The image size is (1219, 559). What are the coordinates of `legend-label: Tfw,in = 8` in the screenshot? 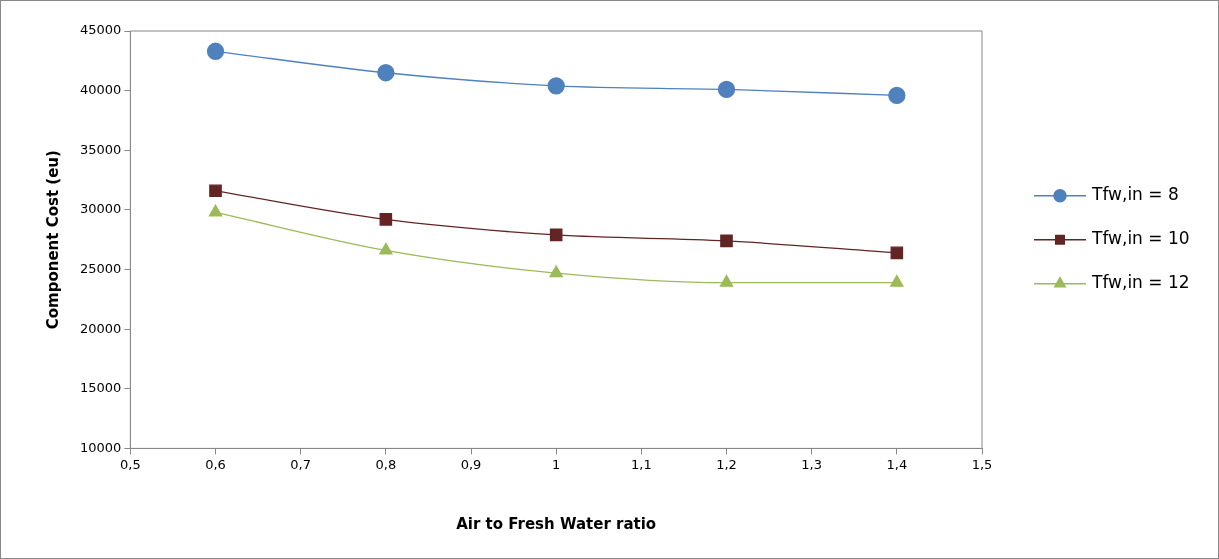 It's located at (1135, 194).